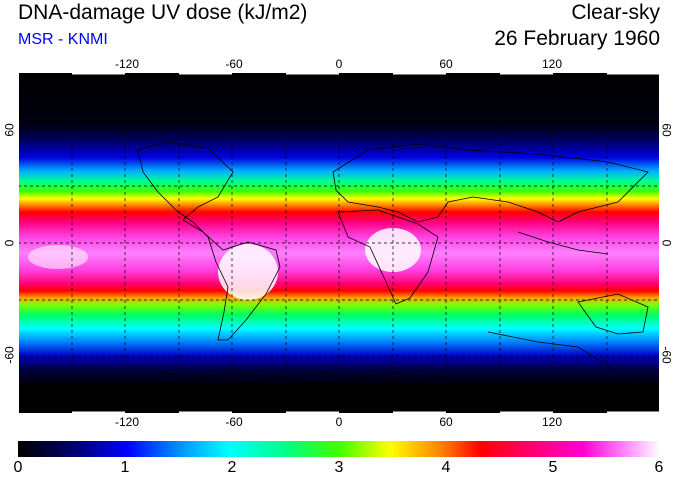 This screenshot has width=678, height=480. Describe the element at coordinates (9, 243) in the screenshot. I see `lat-tick-left: 0` at that location.